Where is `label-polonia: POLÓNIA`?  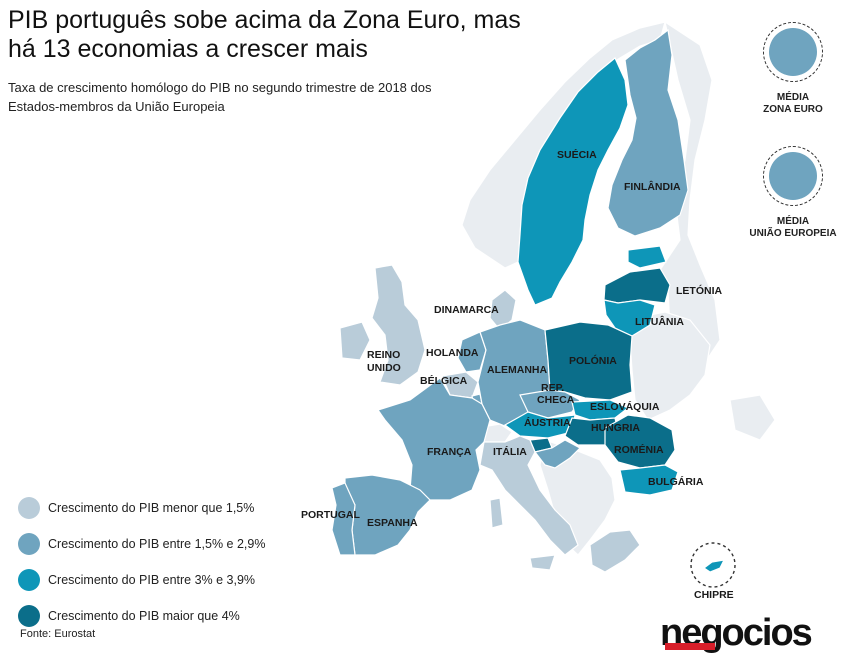
label-polonia: POLÓNIA is located at coordinates (593, 360).